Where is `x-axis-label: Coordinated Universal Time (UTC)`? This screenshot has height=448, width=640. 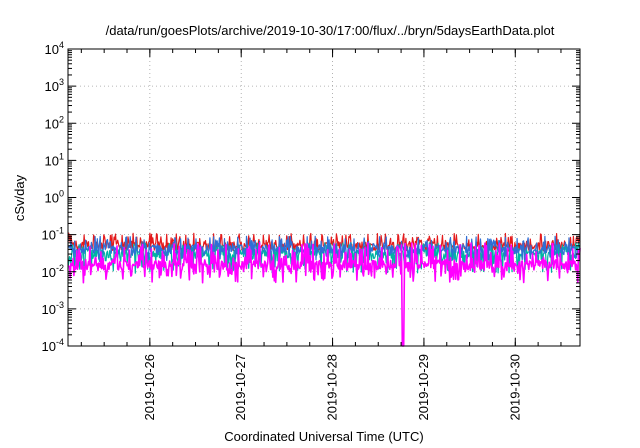 x-axis-label: Coordinated Universal Time (UTC) is located at coordinates (323, 436).